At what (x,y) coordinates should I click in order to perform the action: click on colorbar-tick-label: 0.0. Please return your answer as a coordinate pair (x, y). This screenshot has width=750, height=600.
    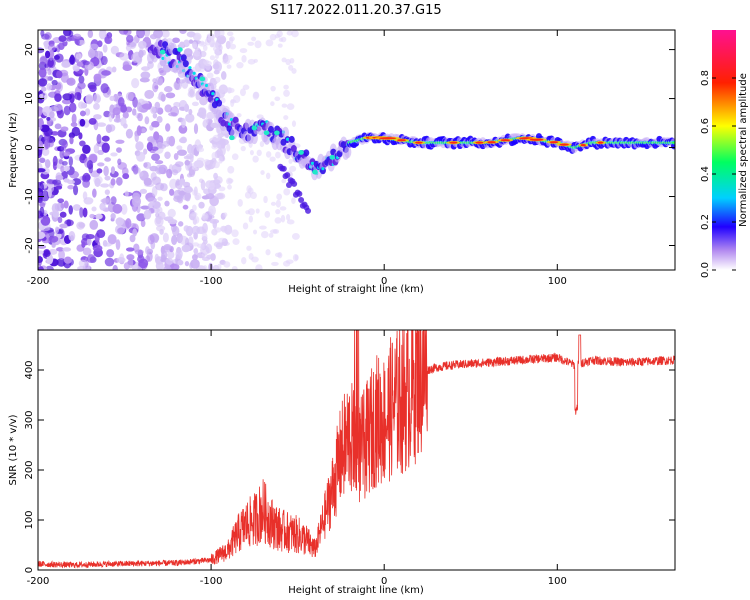
    Looking at the image, I should click on (705, 270).